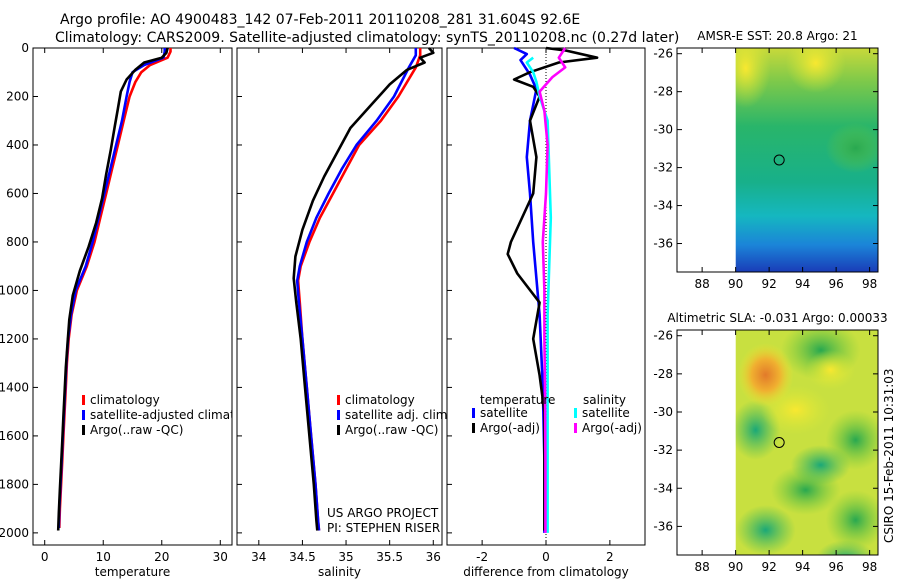  What do you see at coordinates (768, 284) in the screenshot?
I see `sst_map-xtick-label: 92` at bounding box center [768, 284].